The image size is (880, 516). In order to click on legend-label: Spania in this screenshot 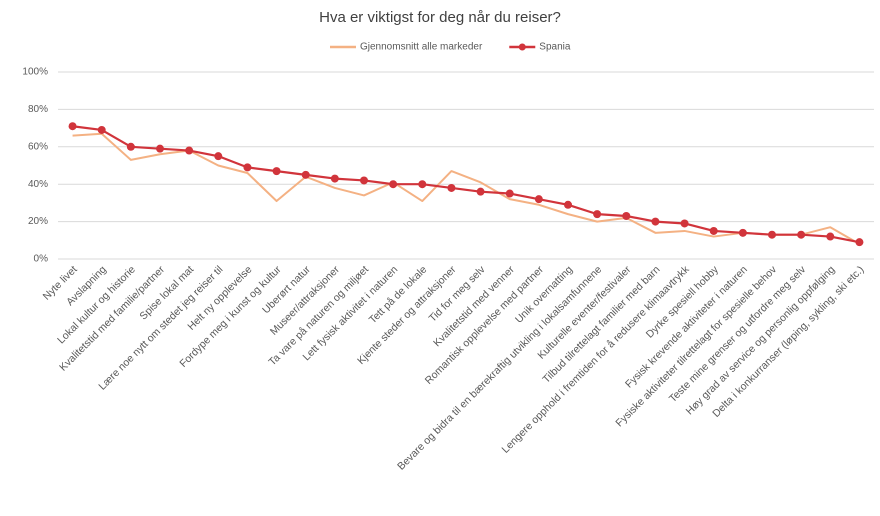, I will do `click(555, 47)`.